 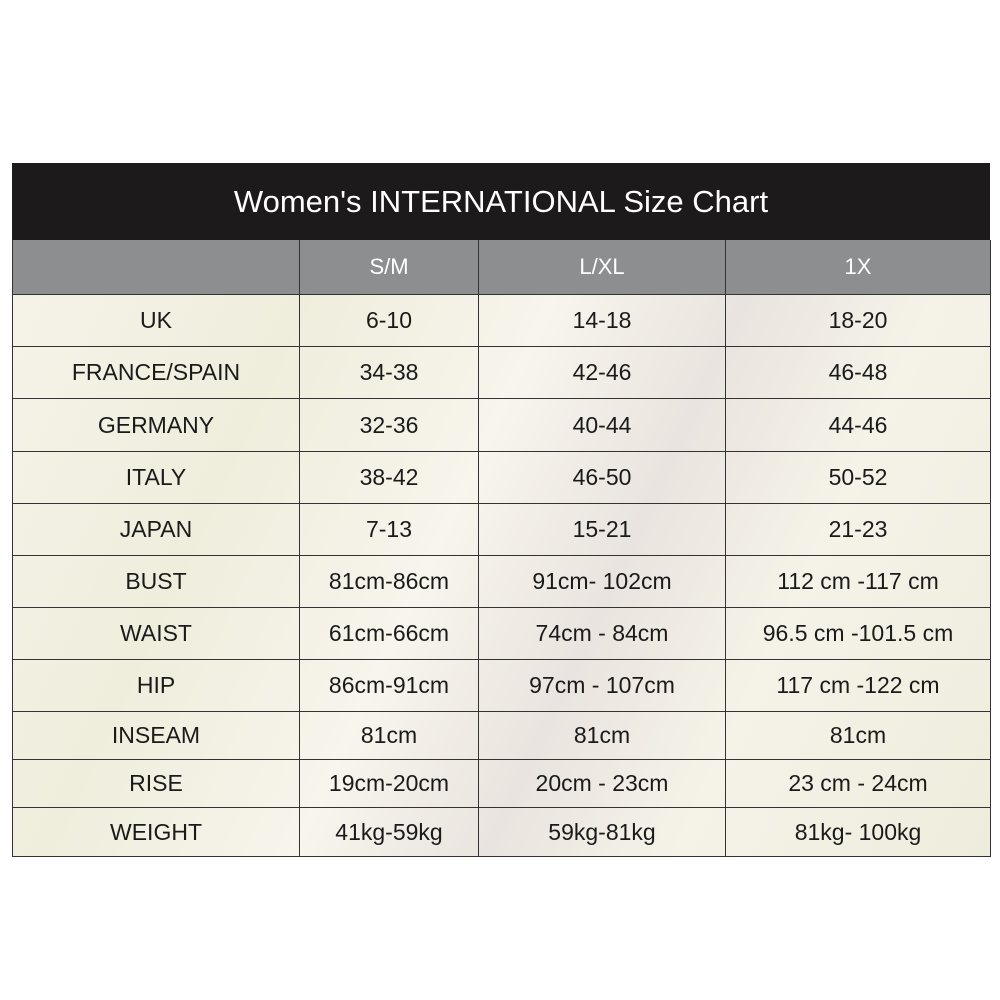 What do you see at coordinates (389, 685) in the screenshot?
I see `size-cell: 86cm-91cm` at bounding box center [389, 685].